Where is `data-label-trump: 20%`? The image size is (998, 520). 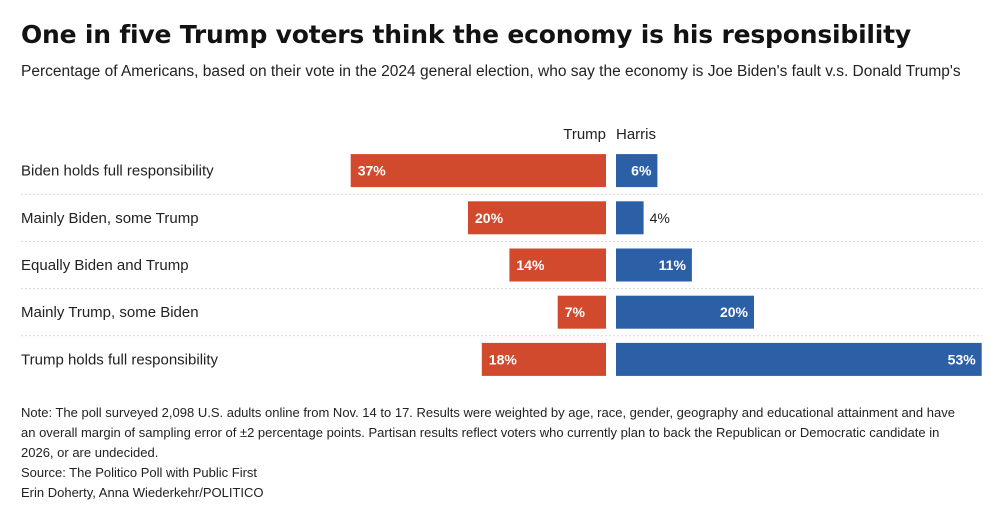
data-label-trump: 20% is located at coordinates (489, 218).